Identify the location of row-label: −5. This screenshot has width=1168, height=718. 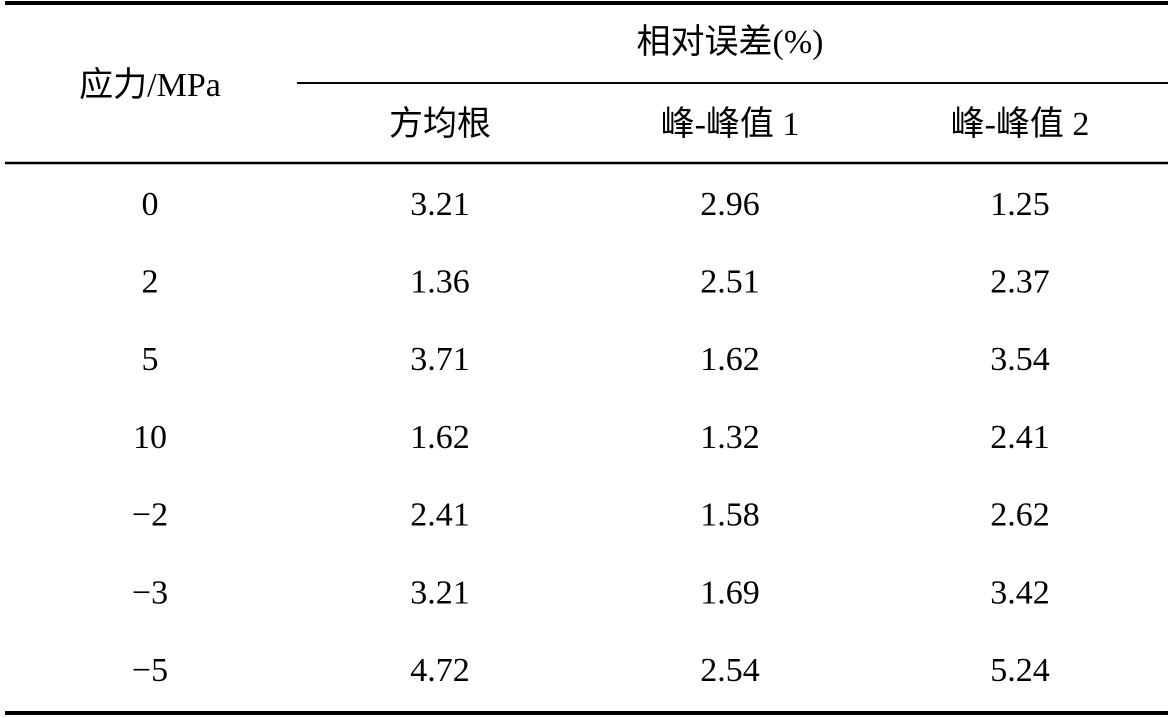
(150, 670).